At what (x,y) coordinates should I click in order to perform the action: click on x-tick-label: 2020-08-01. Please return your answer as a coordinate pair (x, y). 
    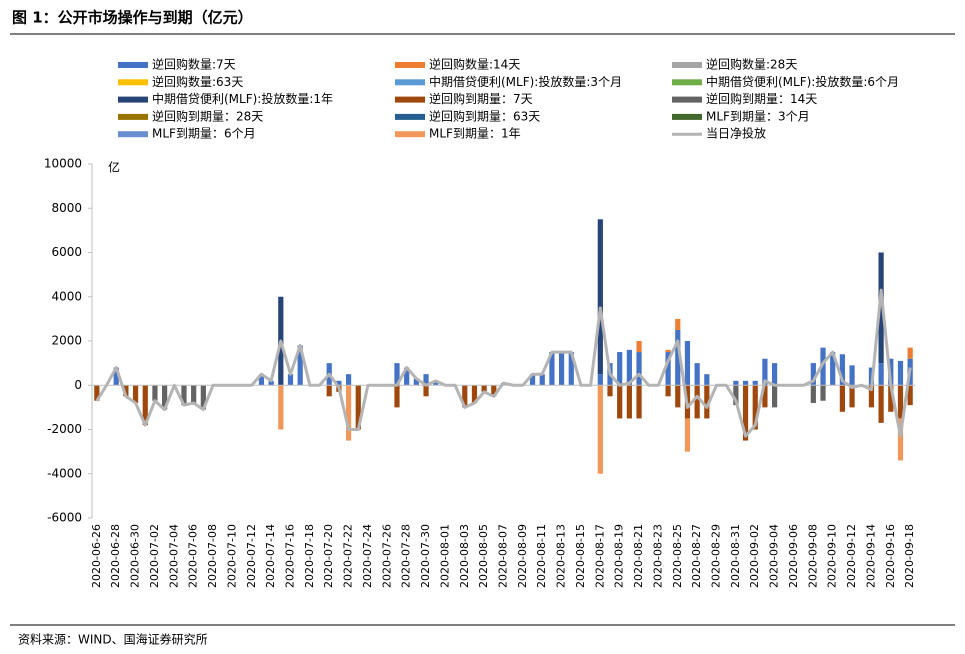
    Looking at the image, I should click on (444, 556).